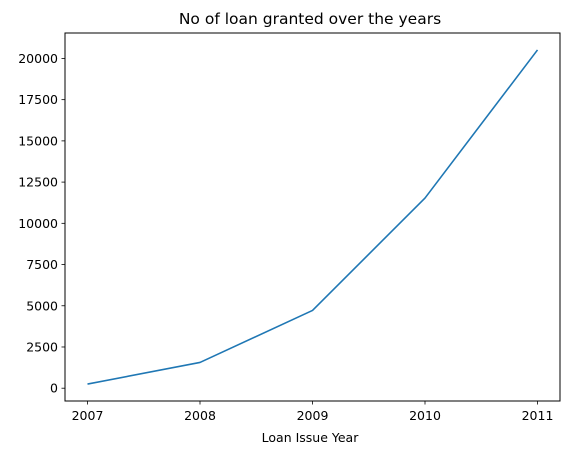 This screenshot has width=569, height=455. I want to click on y-axis: 0 2500 5000 7500 10000 12500 15000 17500 20000, so click(41, 223).